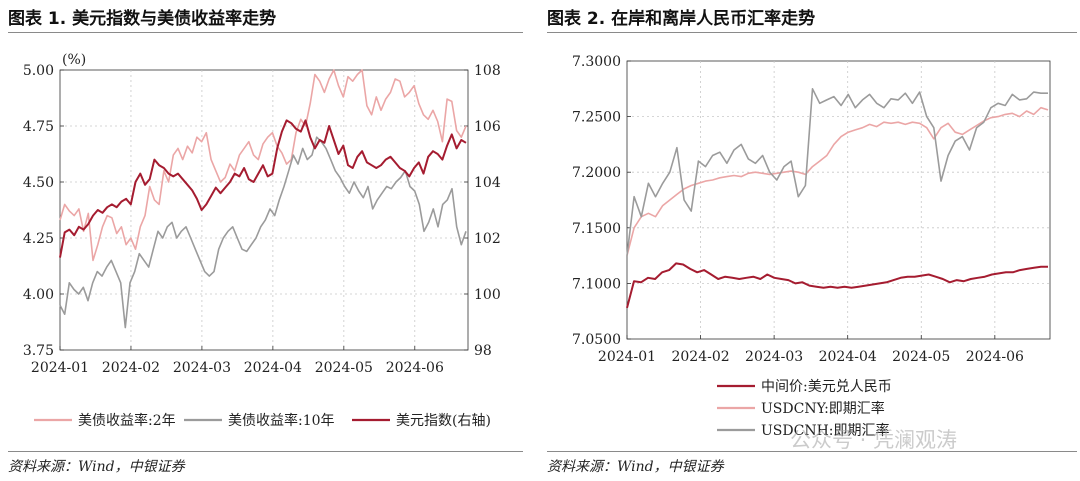 This screenshot has height=481, width=1080. I want to click on y2-tick-label: 108, so click(487, 71).